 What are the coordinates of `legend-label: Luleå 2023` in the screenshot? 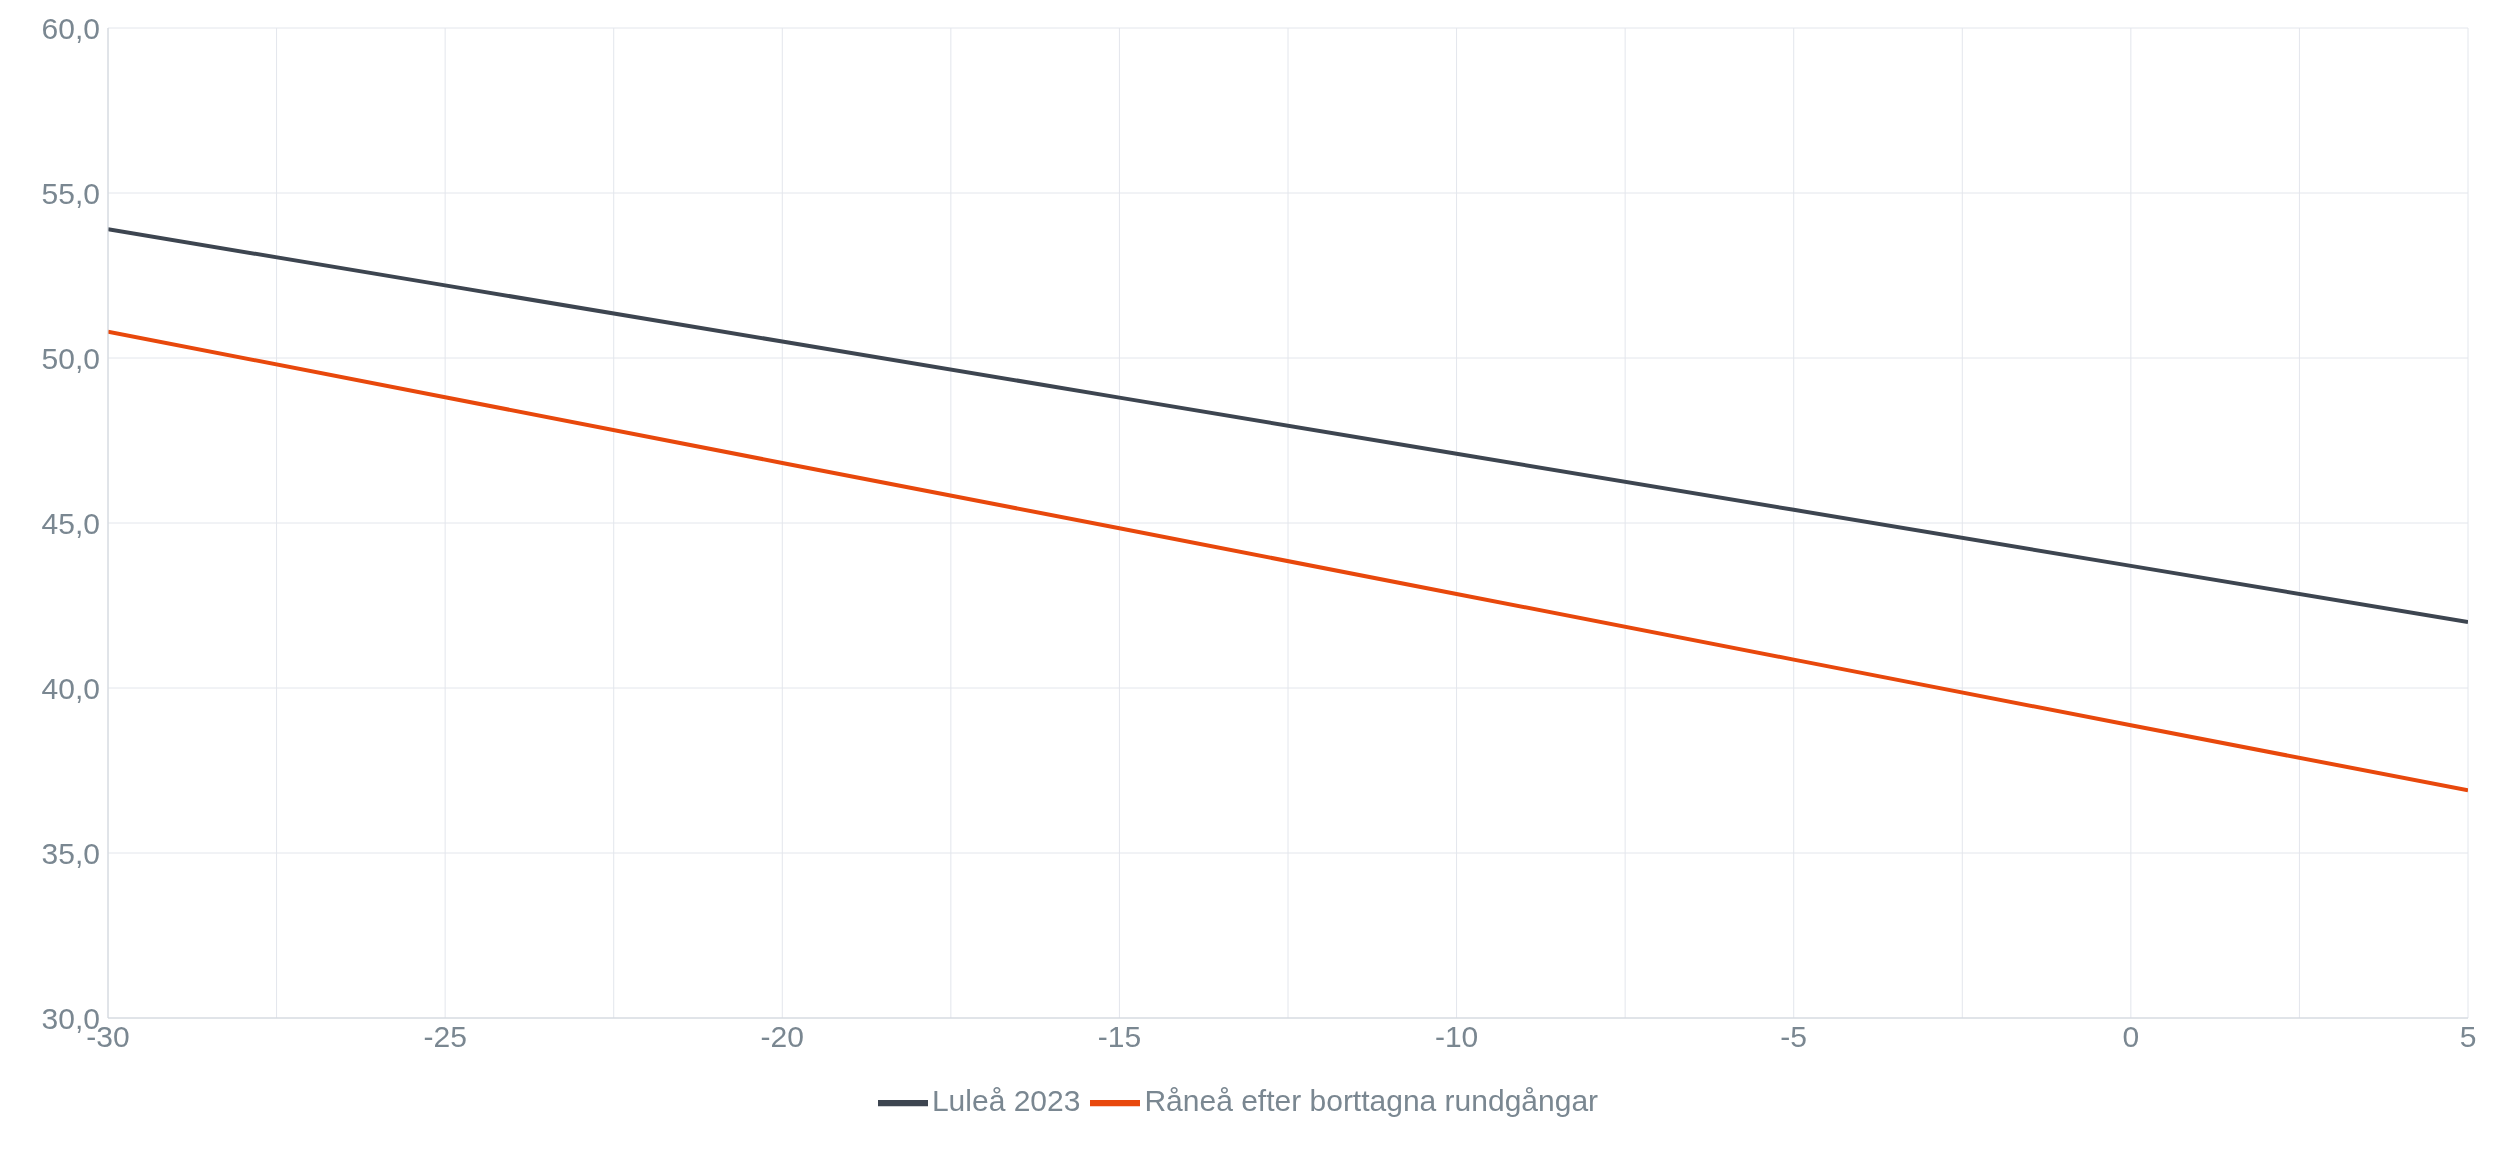 It's located at (1006, 1100).